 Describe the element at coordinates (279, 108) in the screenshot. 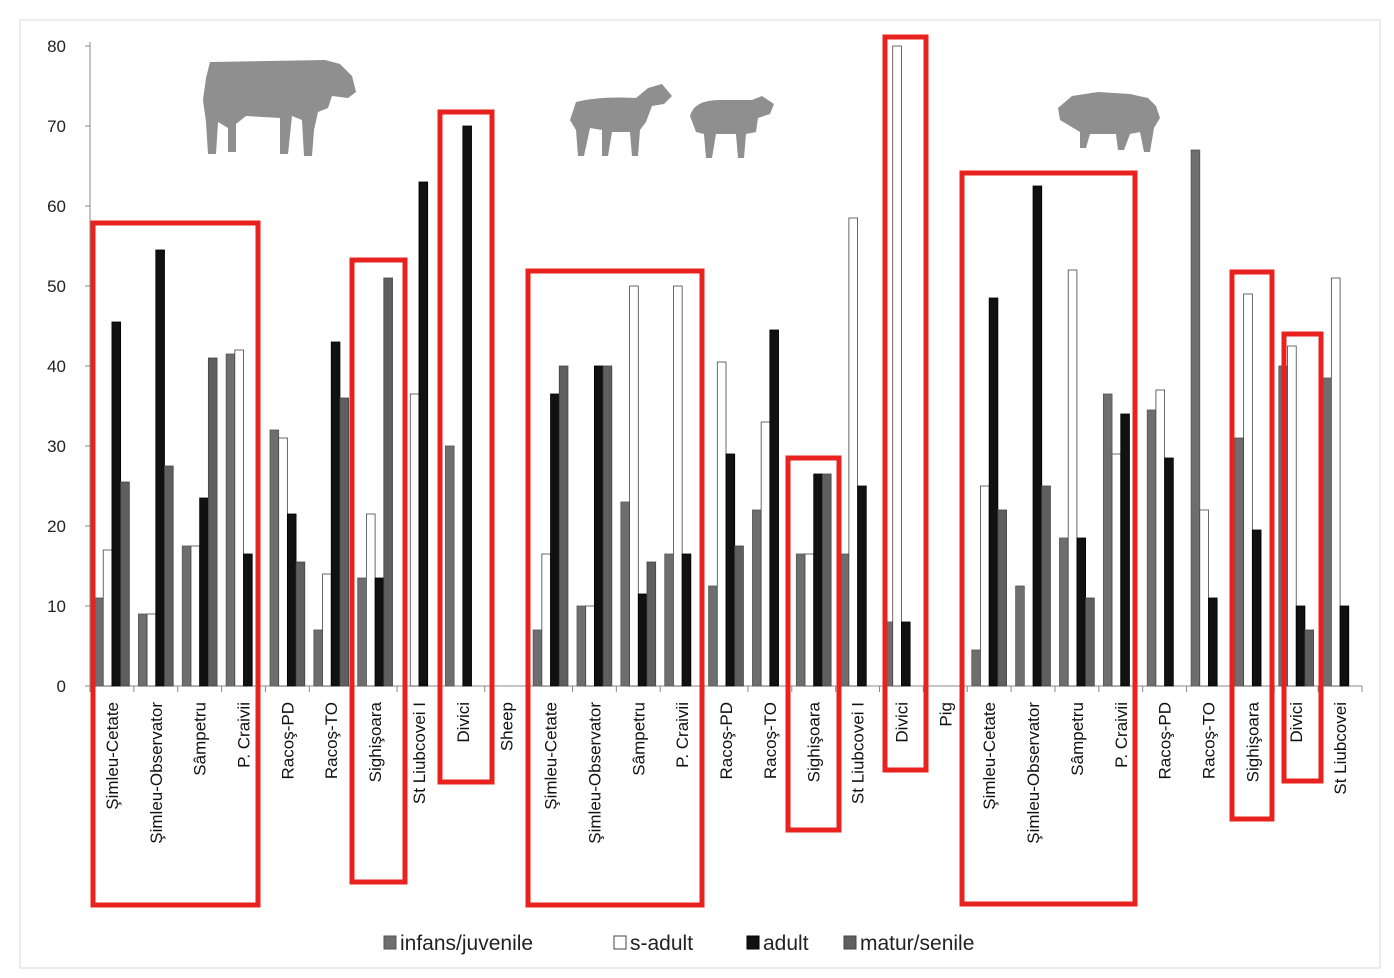

I see `cattle-silhouette` at that location.